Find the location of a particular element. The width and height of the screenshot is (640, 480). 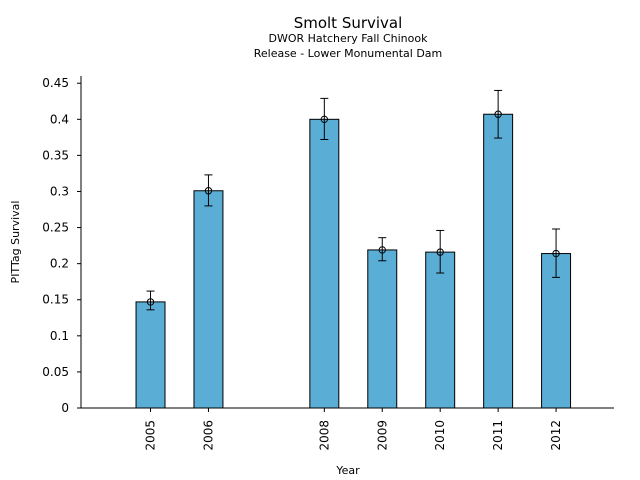

point-marker-2011 is located at coordinates (498, 114).